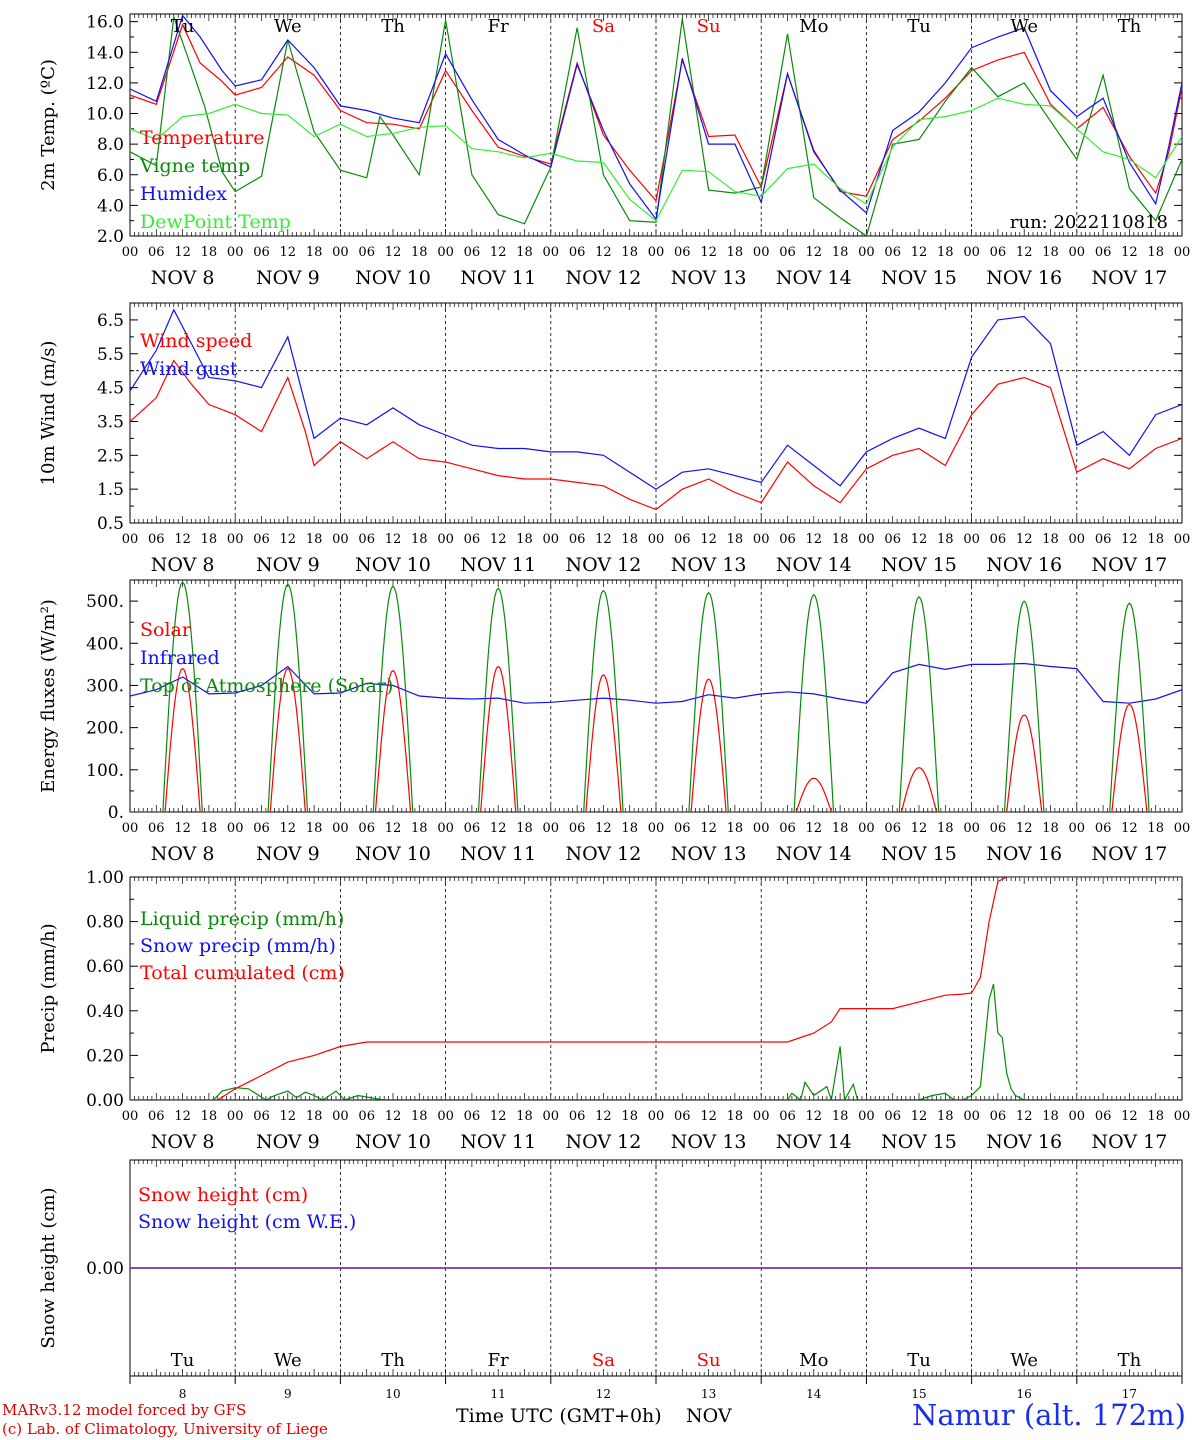 The height and width of the screenshot is (1440, 1194). Describe the element at coordinates (656, 988) in the screenshot. I see `precip-series-group` at that location.